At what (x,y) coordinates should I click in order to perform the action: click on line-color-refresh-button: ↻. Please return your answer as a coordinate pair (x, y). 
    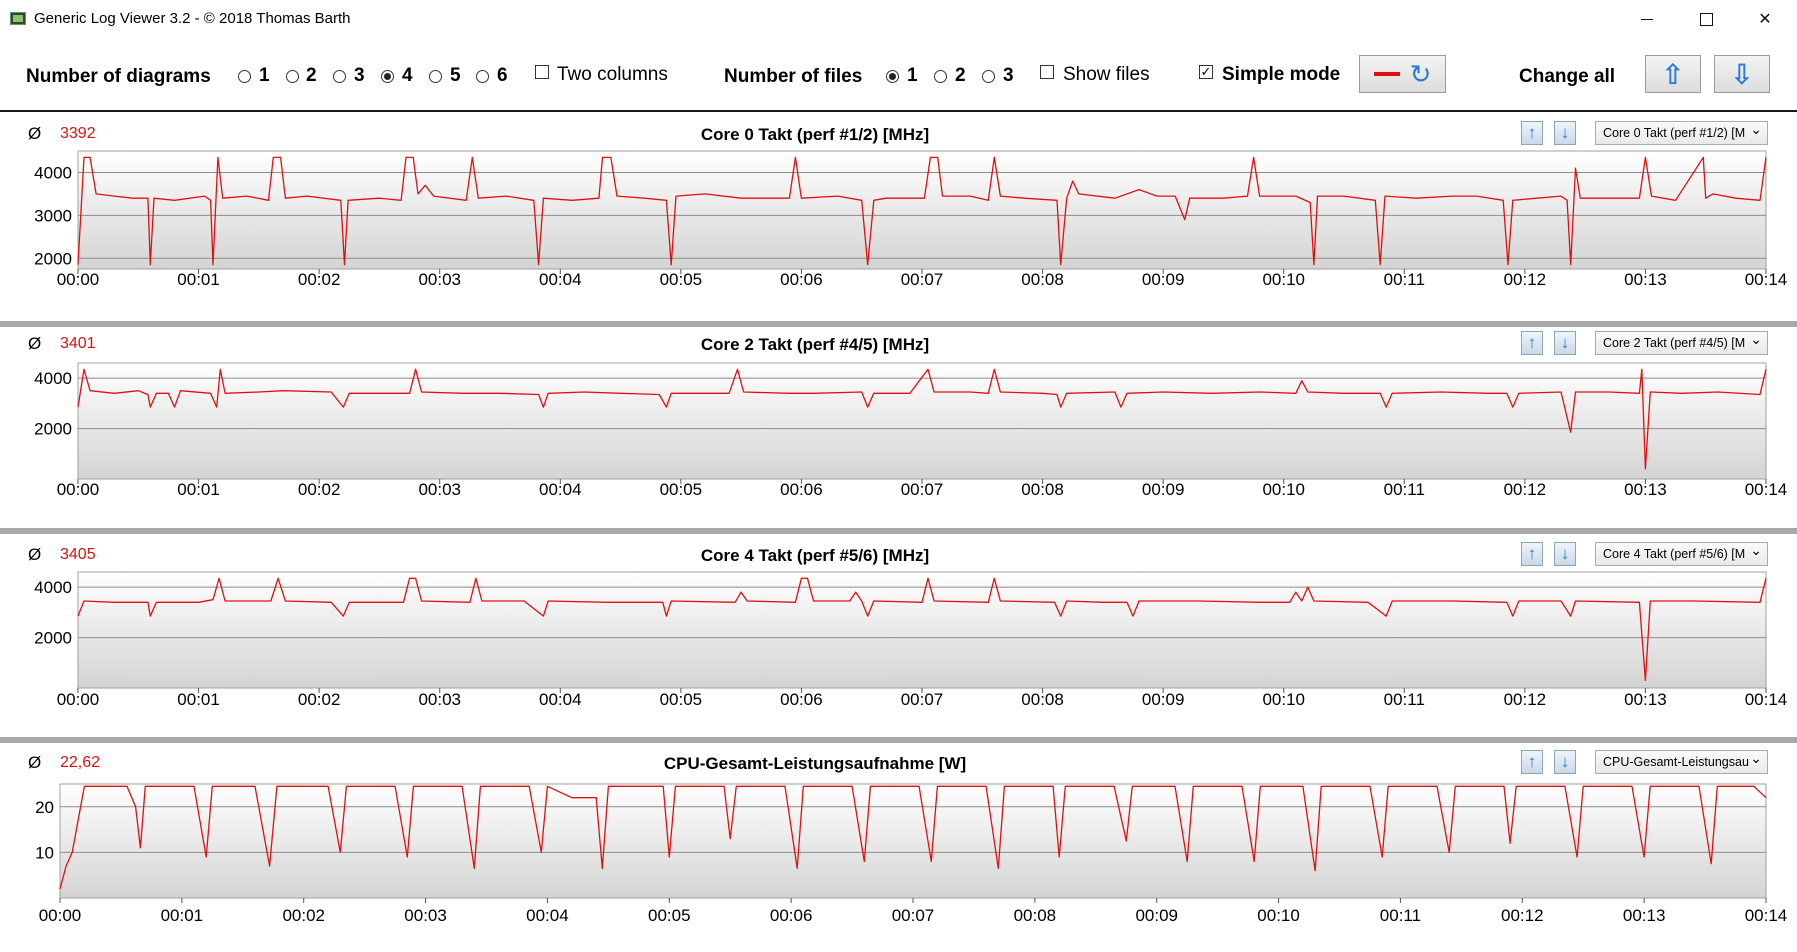
    Looking at the image, I should click on (1402, 74).